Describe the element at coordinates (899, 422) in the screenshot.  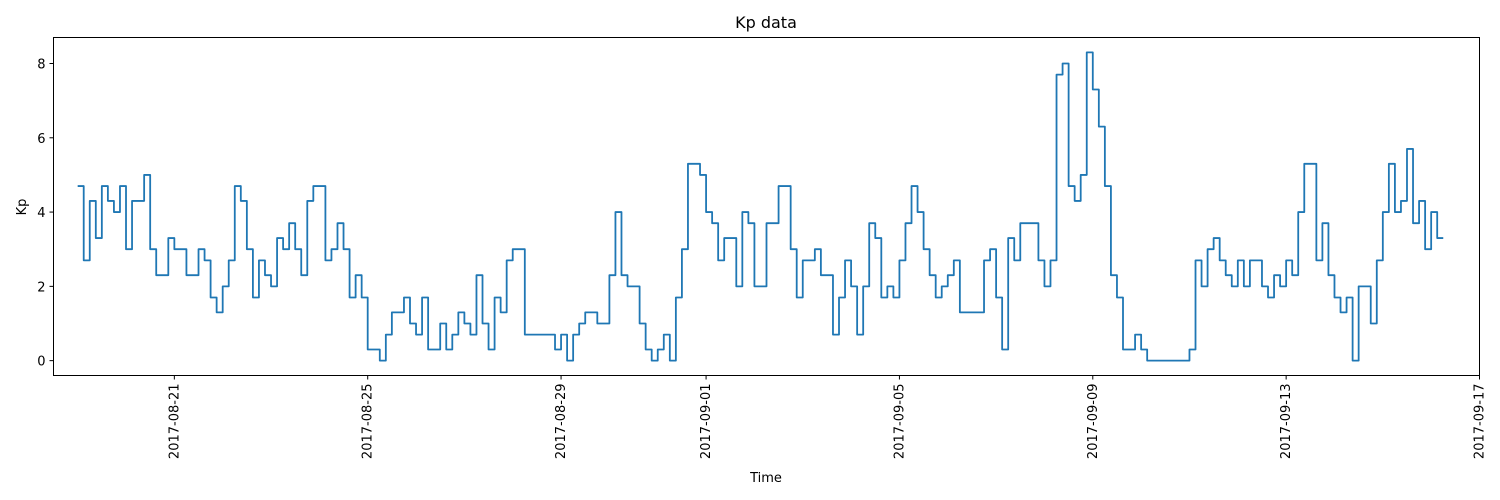
I see `x-tick-label: 2017-09-05` at that location.